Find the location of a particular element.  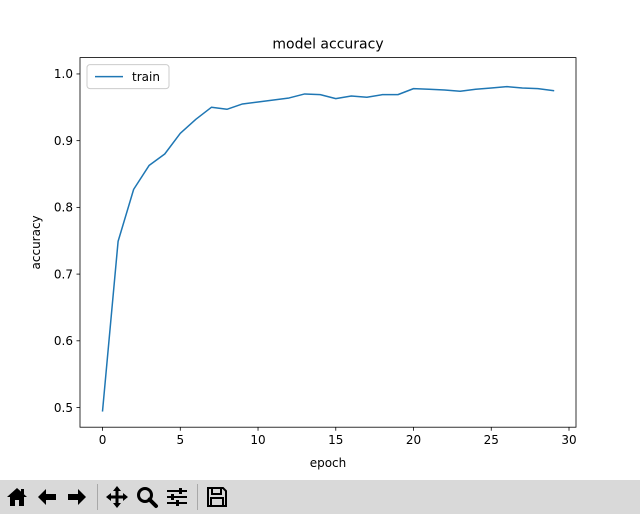

pan-button is located at coordinates (117, 497).